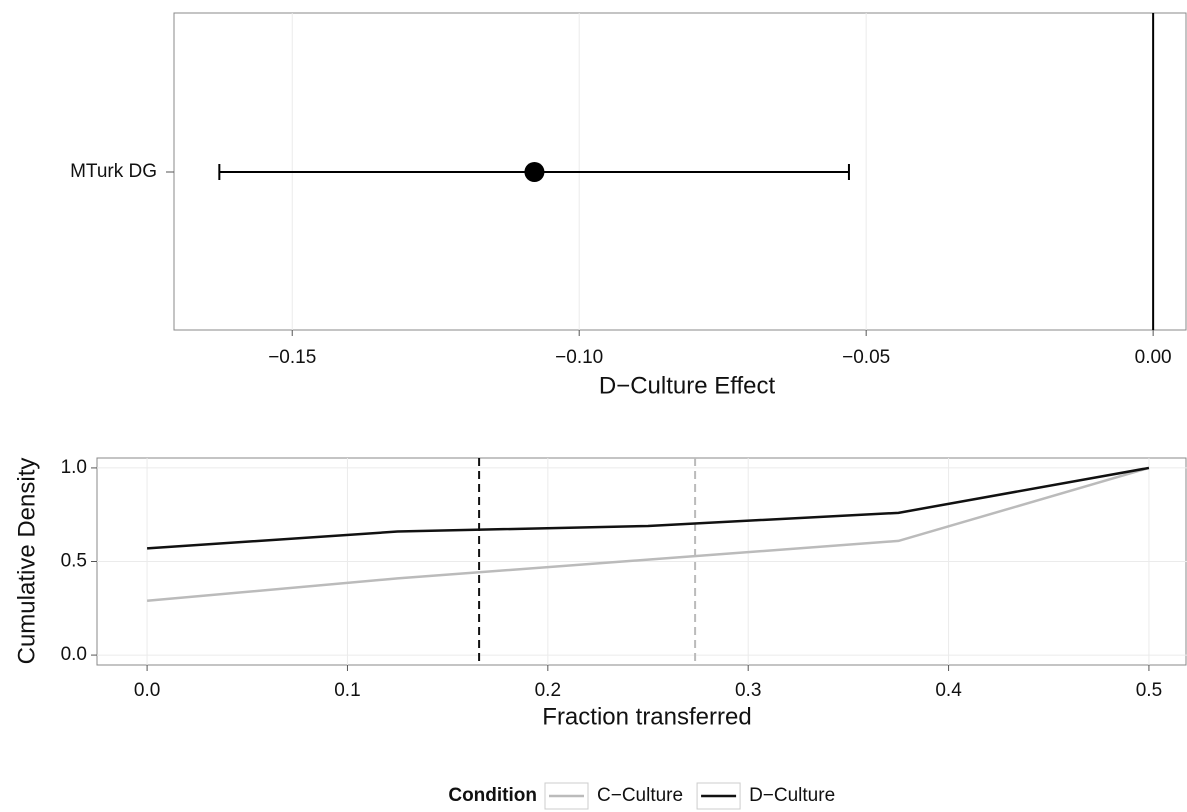 Image resolution: width=1187 pixels, height=812 pixels. What do you see at coordinates (640, 795) in the screenshot?
I see `legend-label: C−Culture` at bounding box center [640, 795].